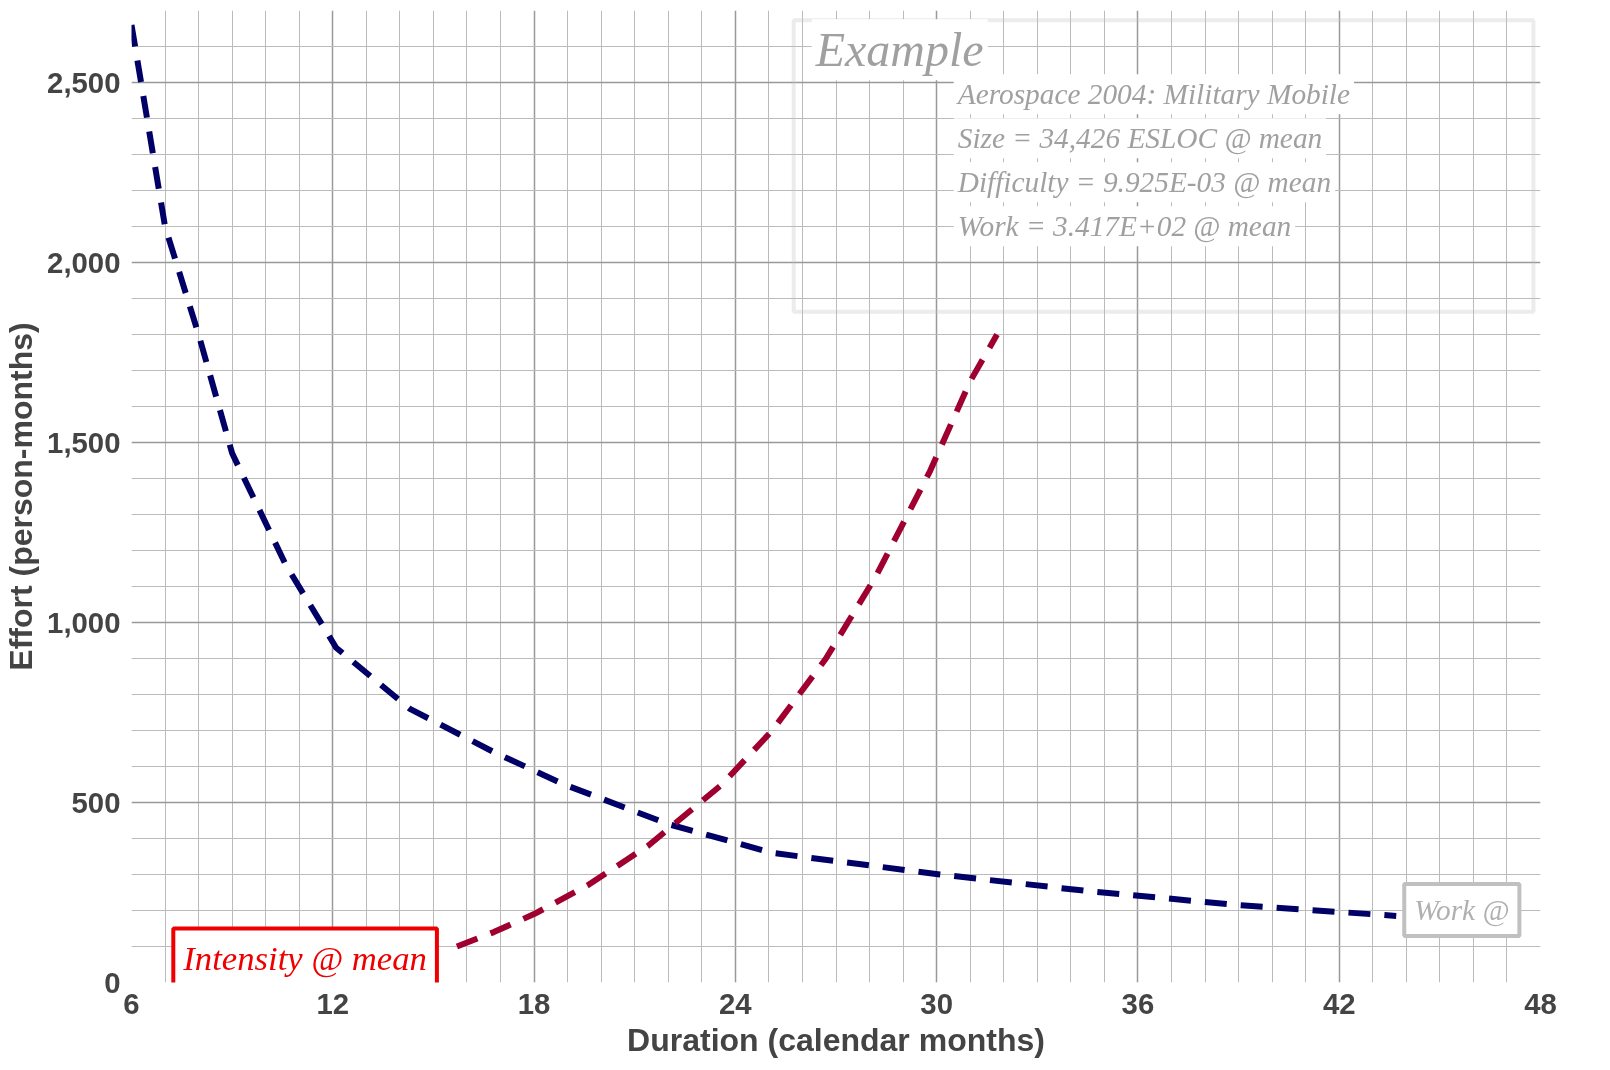 The width and height of the screenshot is (1610, 1070). I want to click on x-tick-label: 12, so click(333, 1003).